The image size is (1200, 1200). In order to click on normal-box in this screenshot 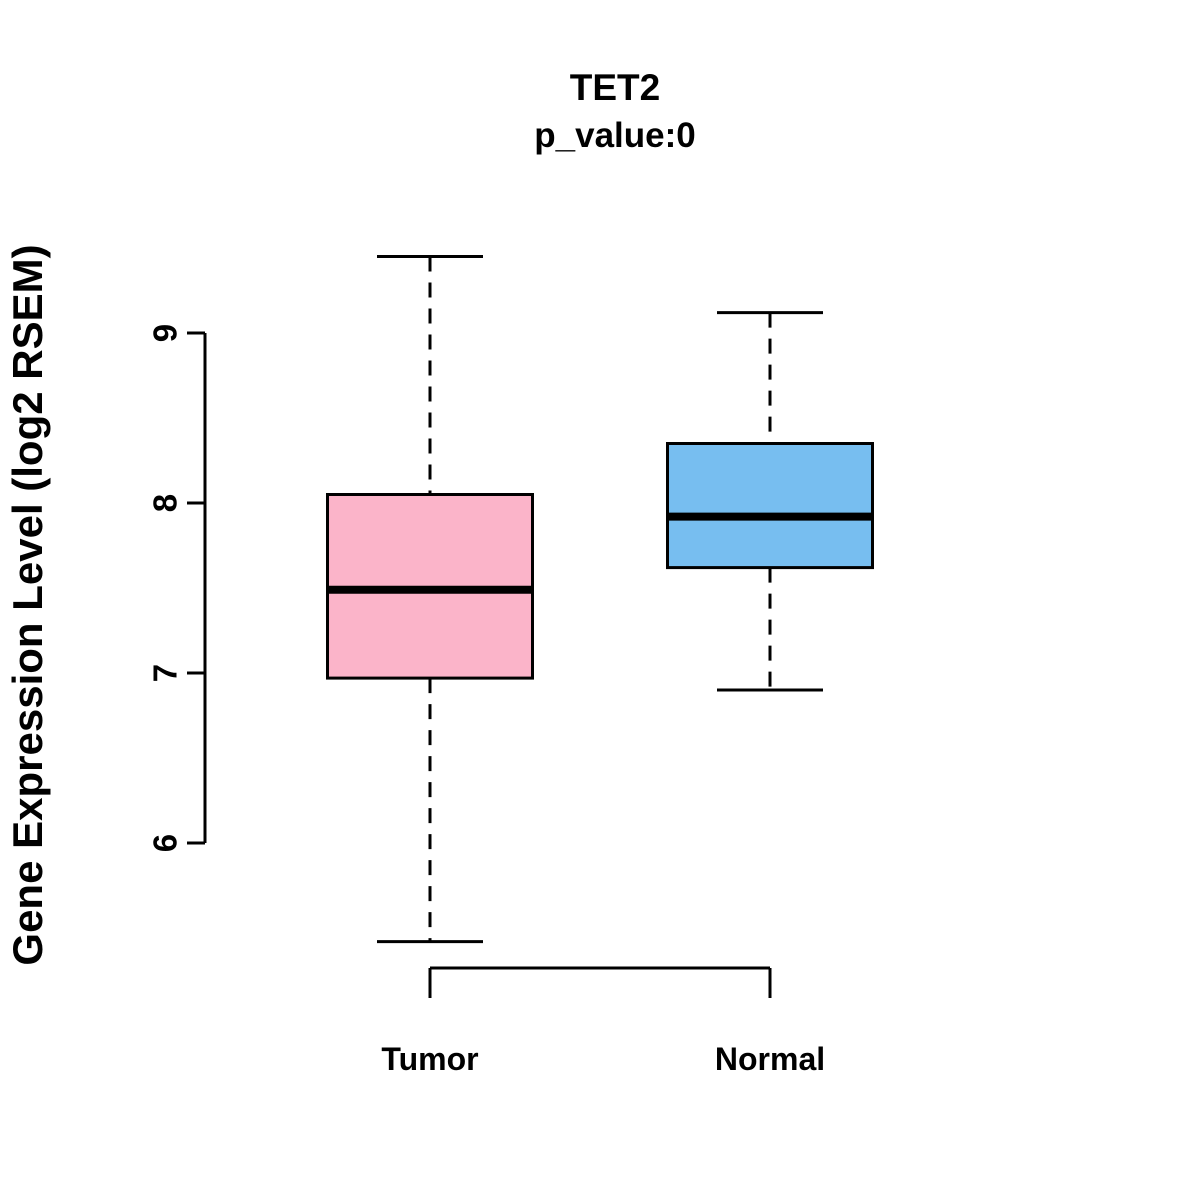, I will do `click(770, 506)`.